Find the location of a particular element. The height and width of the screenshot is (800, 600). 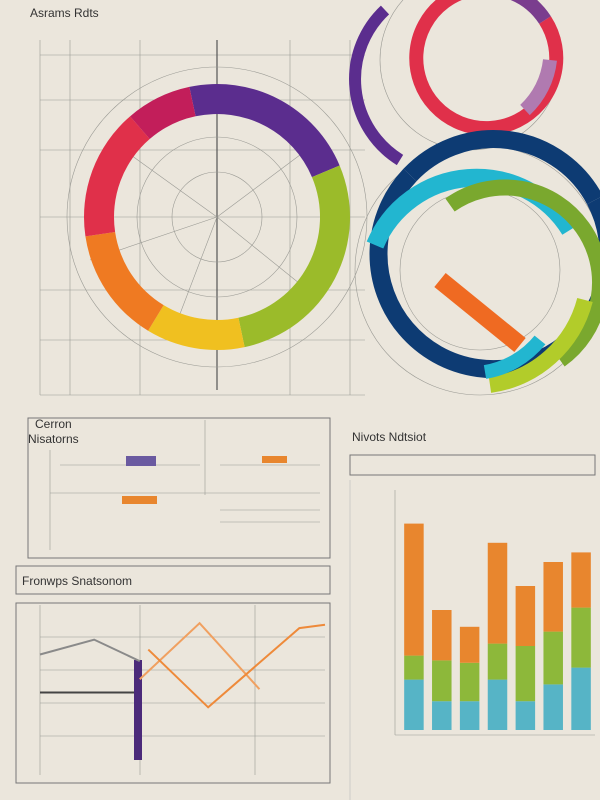

line-panel is located at coordinates (173, 674).